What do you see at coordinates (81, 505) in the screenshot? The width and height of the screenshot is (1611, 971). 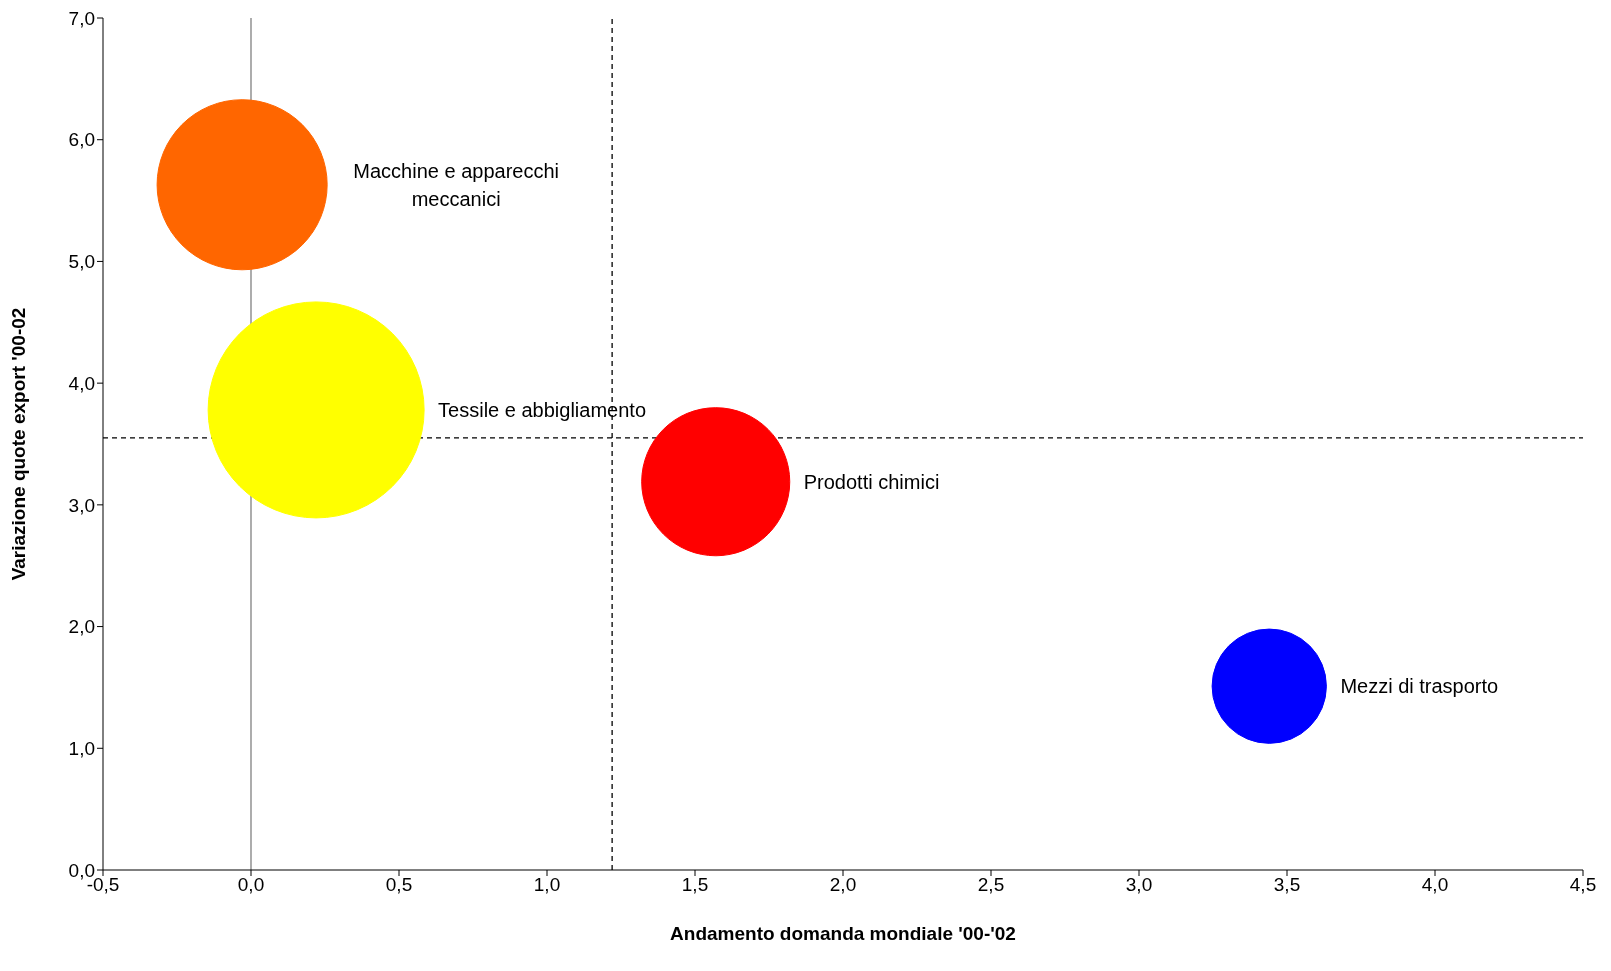 I see `y-tick-label: 3,0` at bounding box center [81, 505].